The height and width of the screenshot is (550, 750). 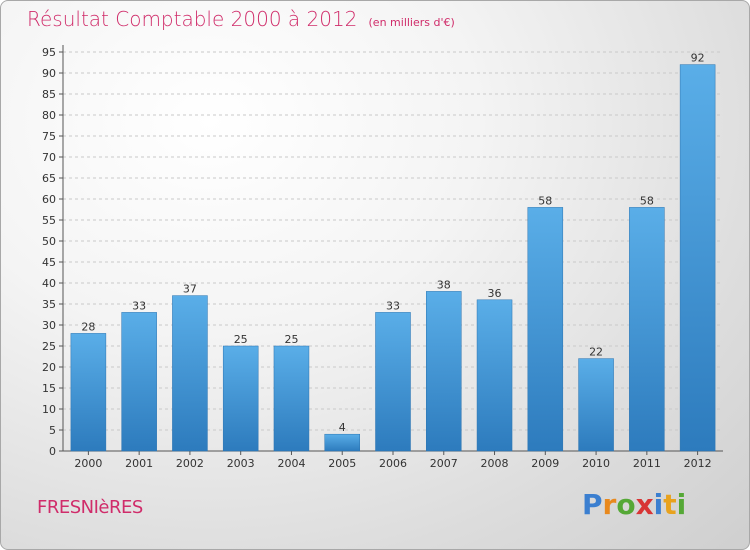 What do you see at coordinates (596, 352) in the screenshot?
I see `value-label: 22` at bounding box center [596, 352].